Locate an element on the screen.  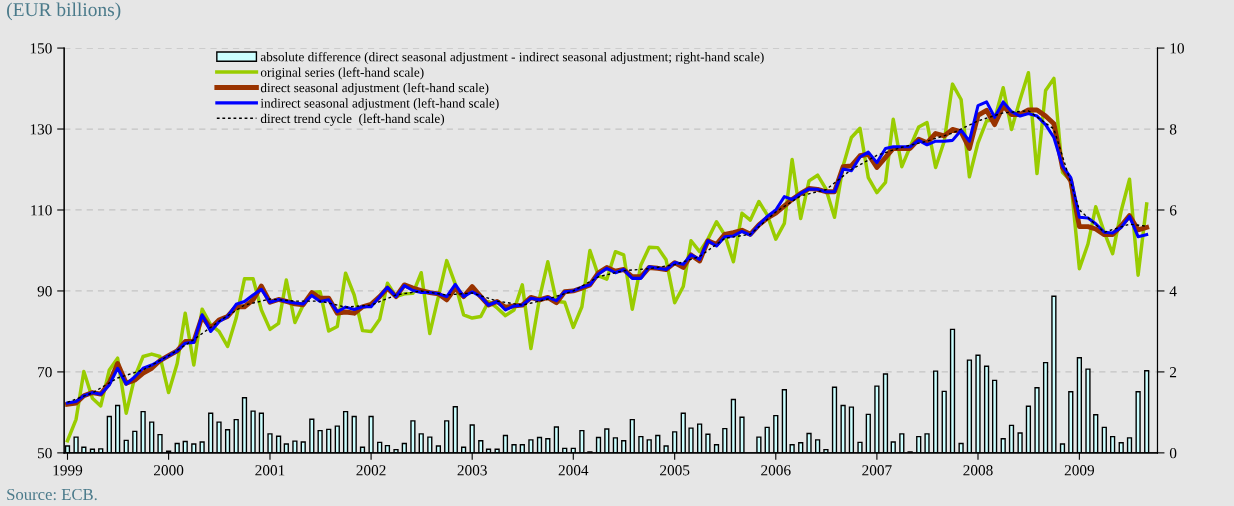
y-tick-label: 150 is located at coordinates (41, 48).